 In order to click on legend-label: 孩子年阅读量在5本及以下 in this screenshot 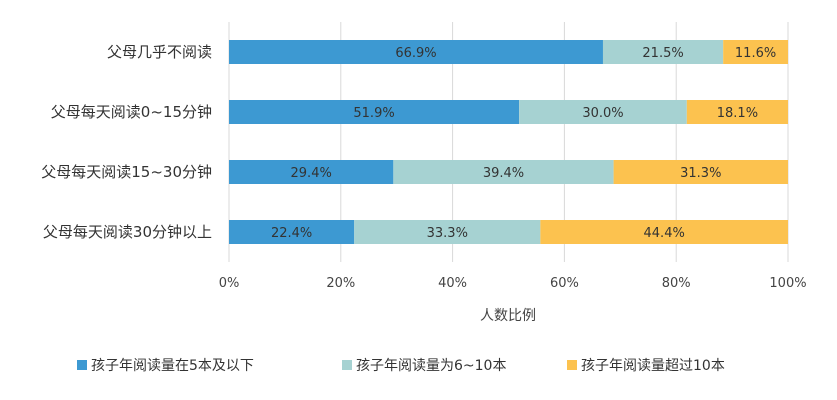, I will do `click(172, 365)`.